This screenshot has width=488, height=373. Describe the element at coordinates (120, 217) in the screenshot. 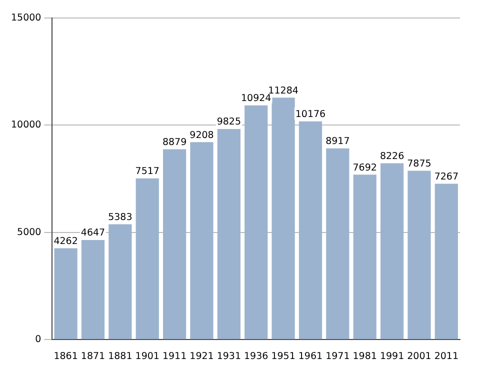

I see `data-label: 5383` at that location.